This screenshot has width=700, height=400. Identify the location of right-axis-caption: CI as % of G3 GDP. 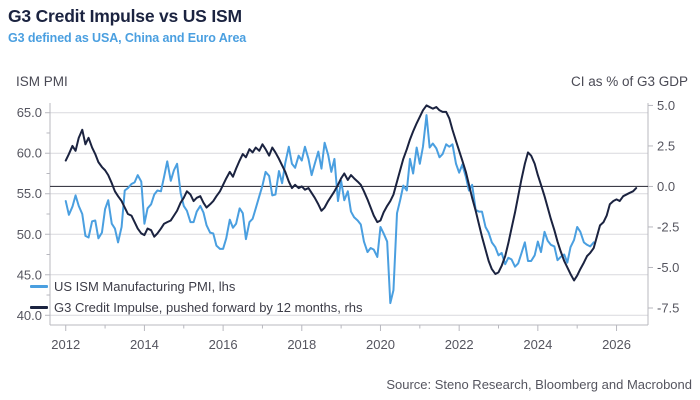
(629, 81).